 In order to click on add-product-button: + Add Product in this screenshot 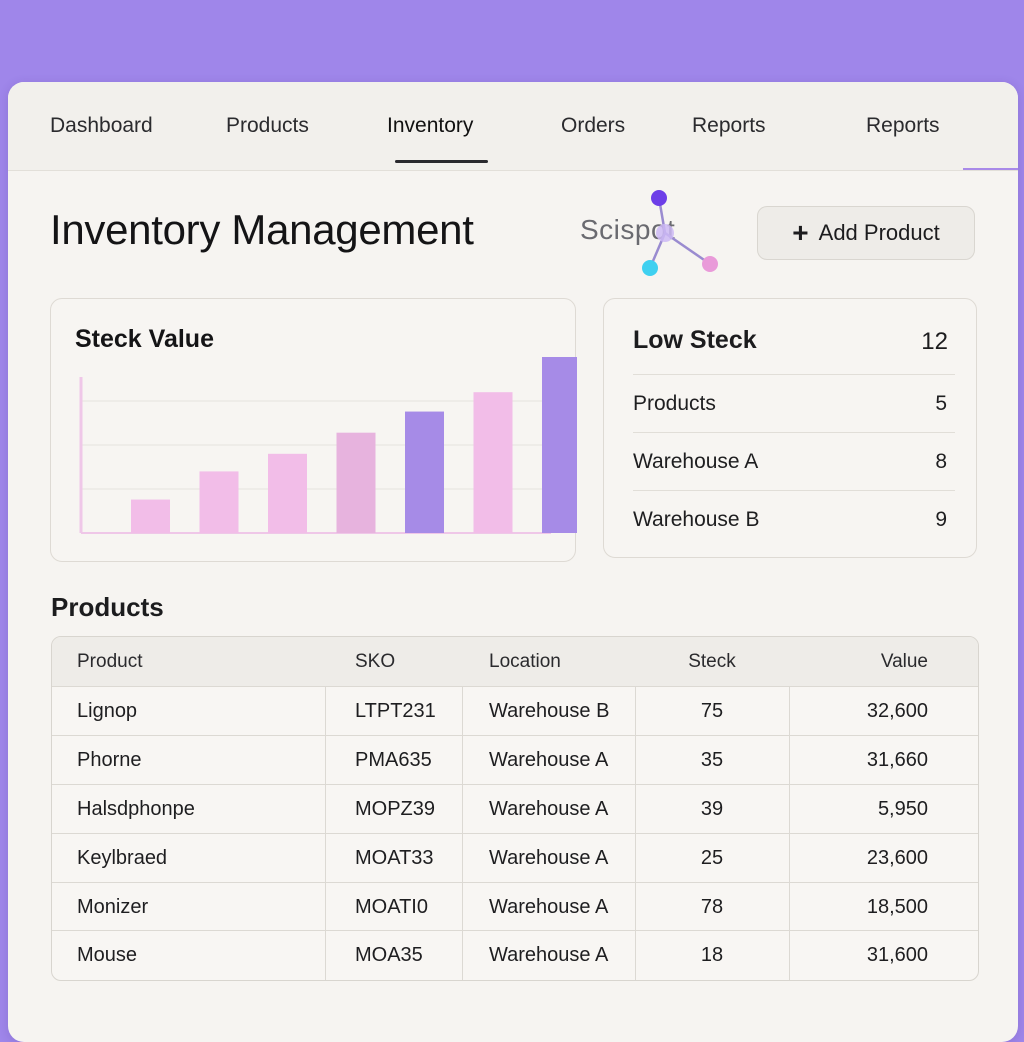, I will do `click(866, 233)`.